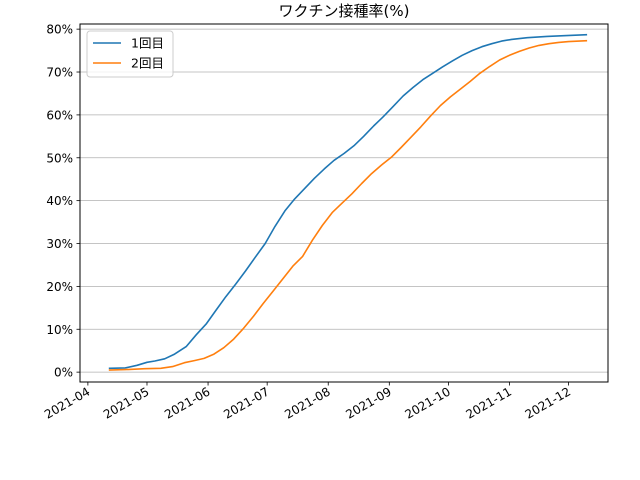 The height and width of the screenshot is (480, 640). What do you see at coordinates (59, 115) in the screenshot?
I see `y-tick-label: 60%` at bounding box center [59, 115].